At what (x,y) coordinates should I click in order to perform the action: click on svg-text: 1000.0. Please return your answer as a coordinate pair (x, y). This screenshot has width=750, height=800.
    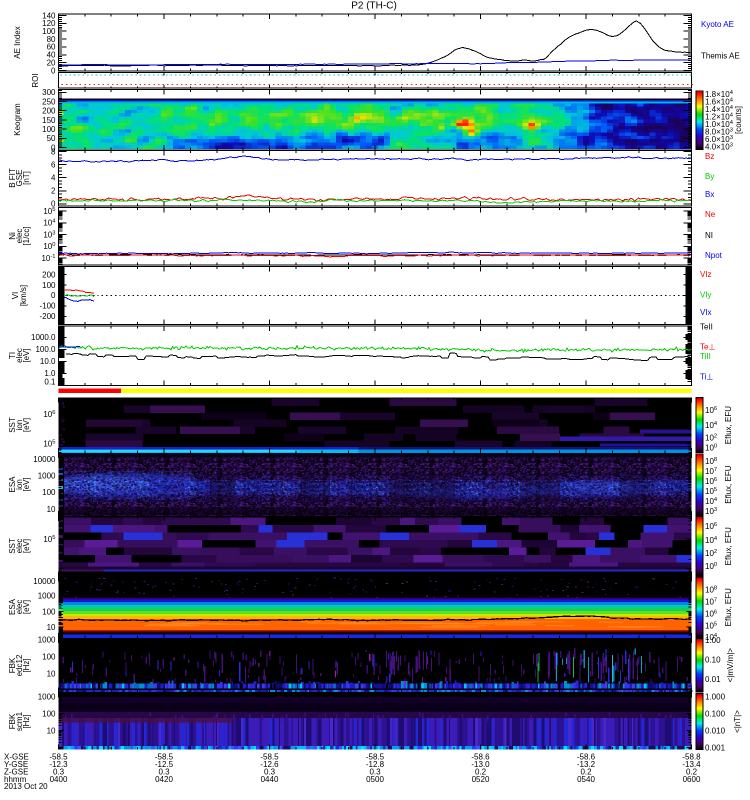
    Looking at the image, I should click on (43, 337).